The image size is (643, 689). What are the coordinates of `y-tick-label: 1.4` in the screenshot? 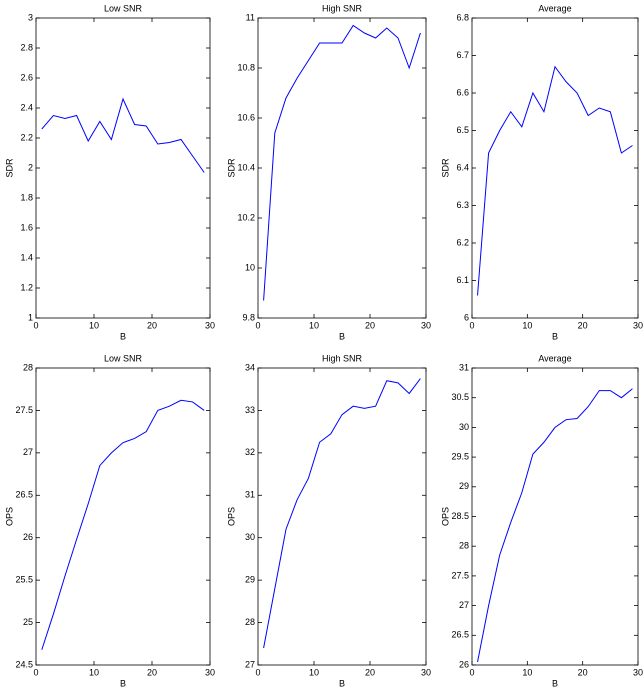 It's located at (26, 257).